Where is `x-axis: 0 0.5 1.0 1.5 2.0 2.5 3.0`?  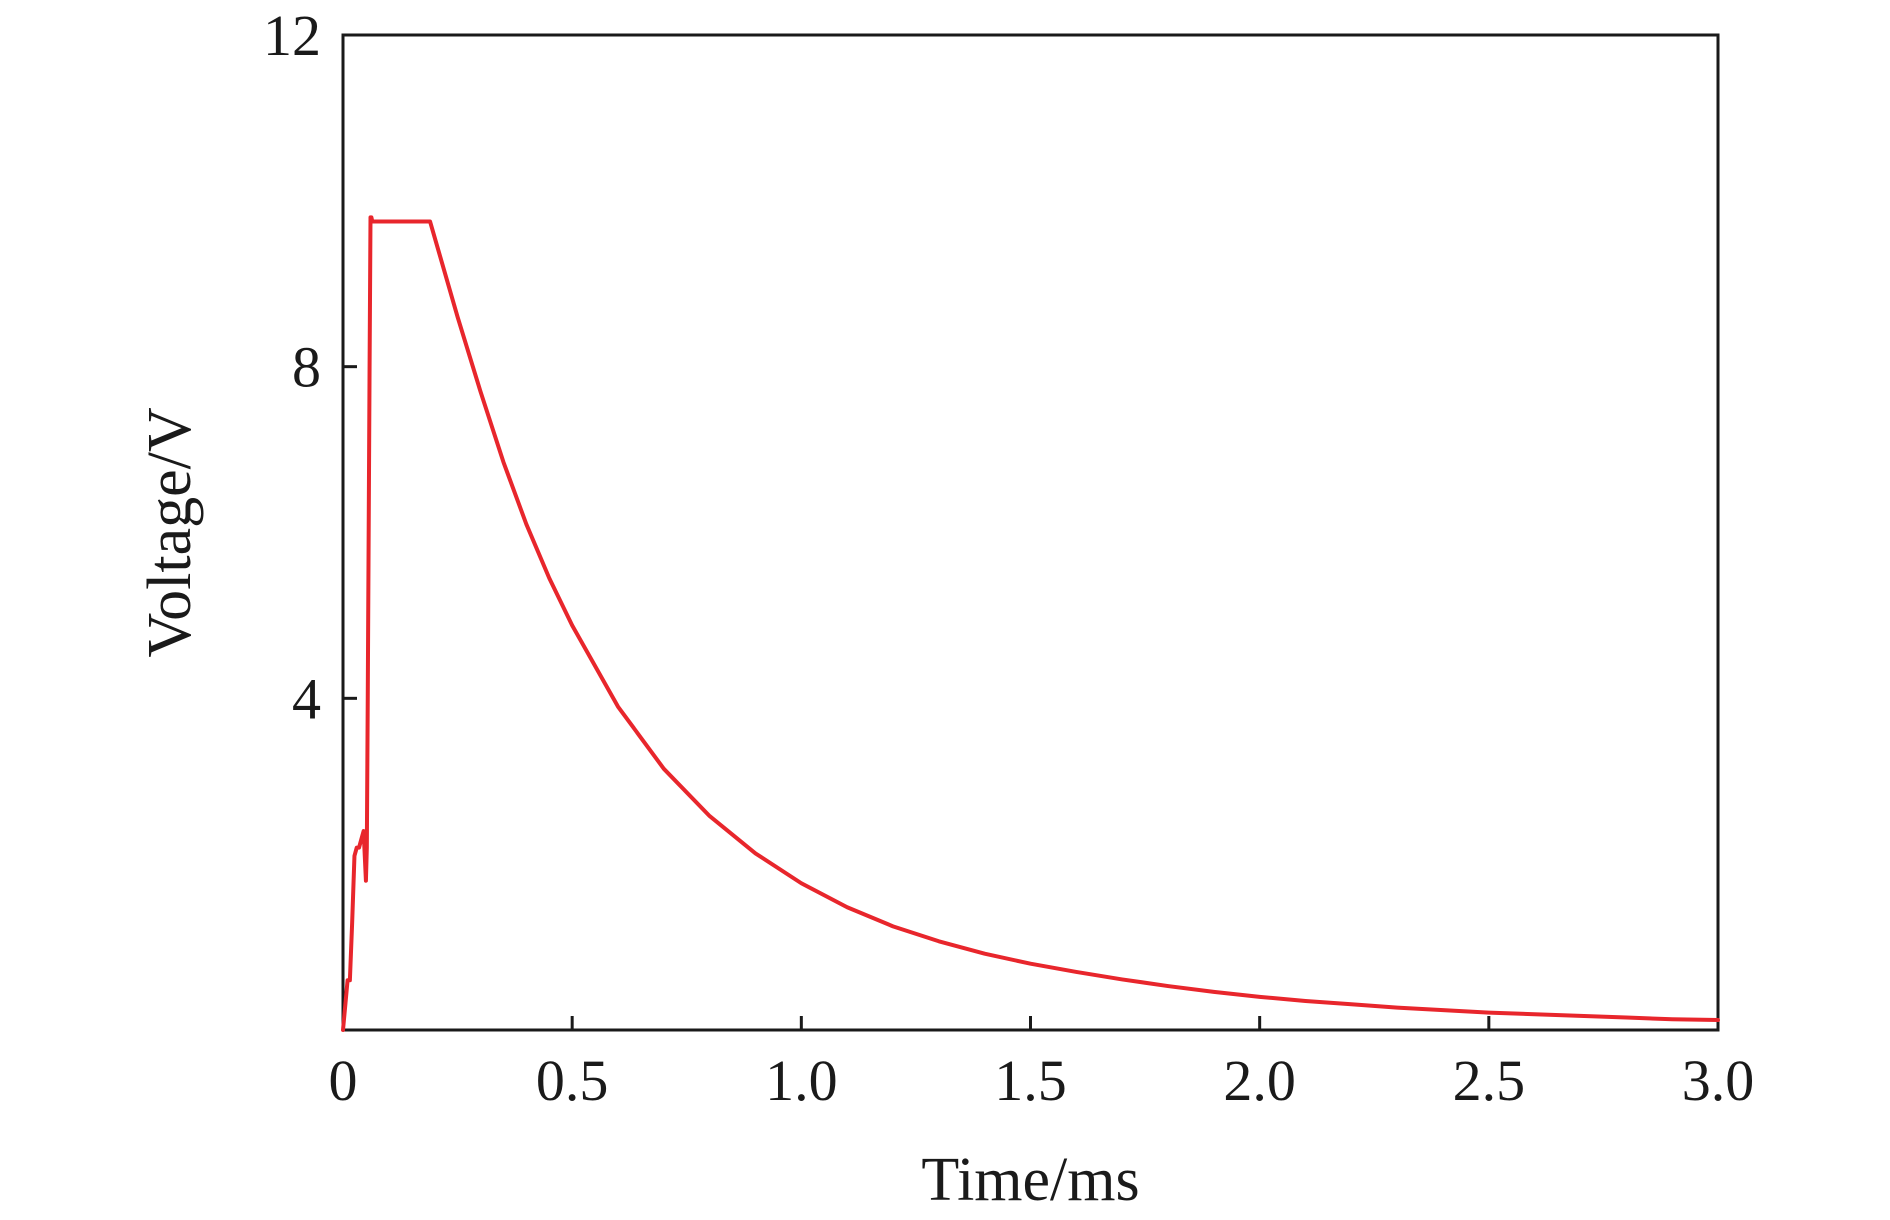
x-axis: 0 0.5 1.0 1.5 2.0 2.5 3.0 is located at coordinates (1042, 1064).